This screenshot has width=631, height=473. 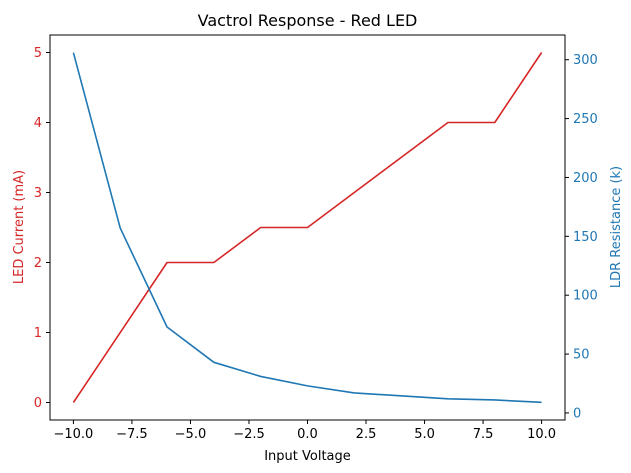 What do you see at coordinates (38, 333) in the screenshot?
I see `left-tick-label: 1` at bounding box center [38, 333].